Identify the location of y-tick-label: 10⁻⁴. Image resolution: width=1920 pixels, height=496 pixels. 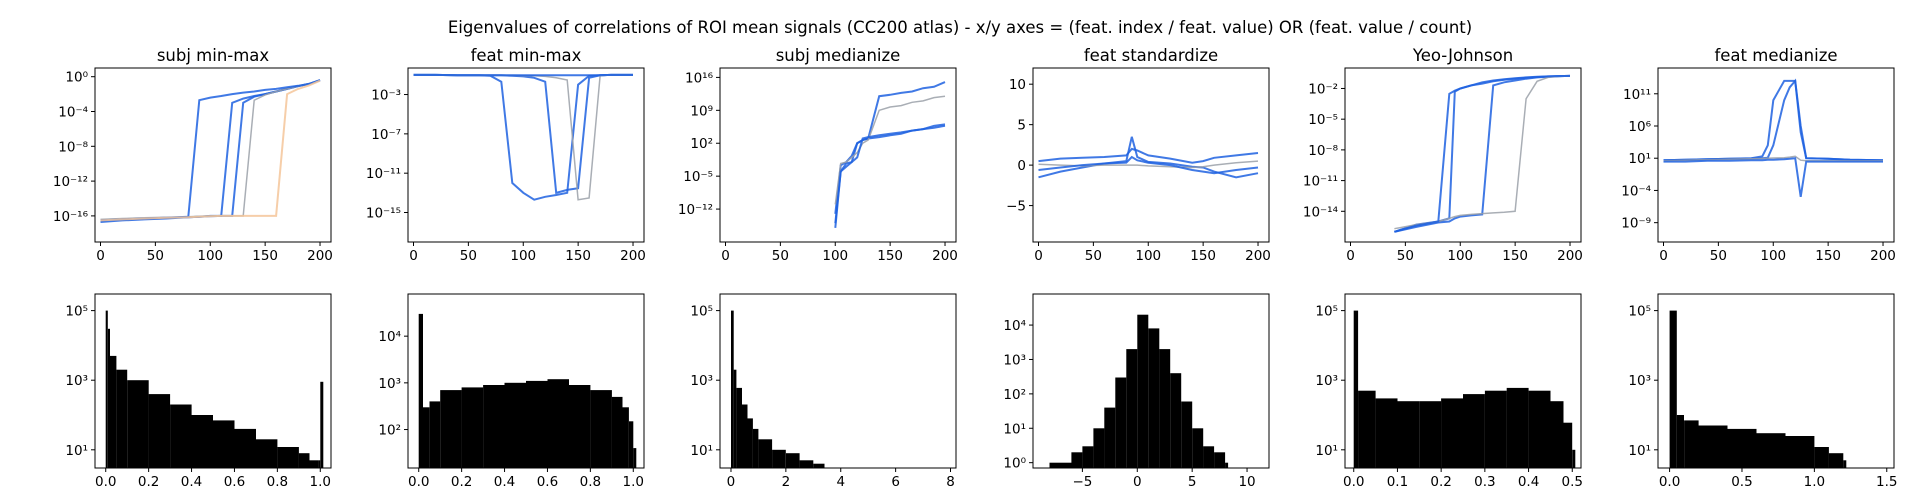
(1636, 191).